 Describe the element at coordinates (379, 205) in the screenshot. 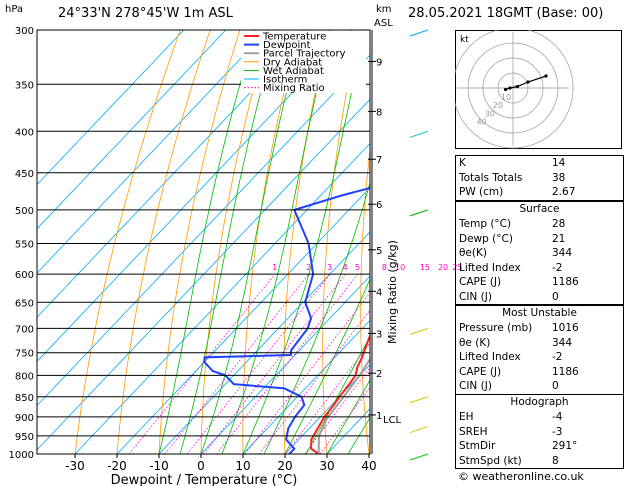

I see `height-tick-label: 6` at that location.